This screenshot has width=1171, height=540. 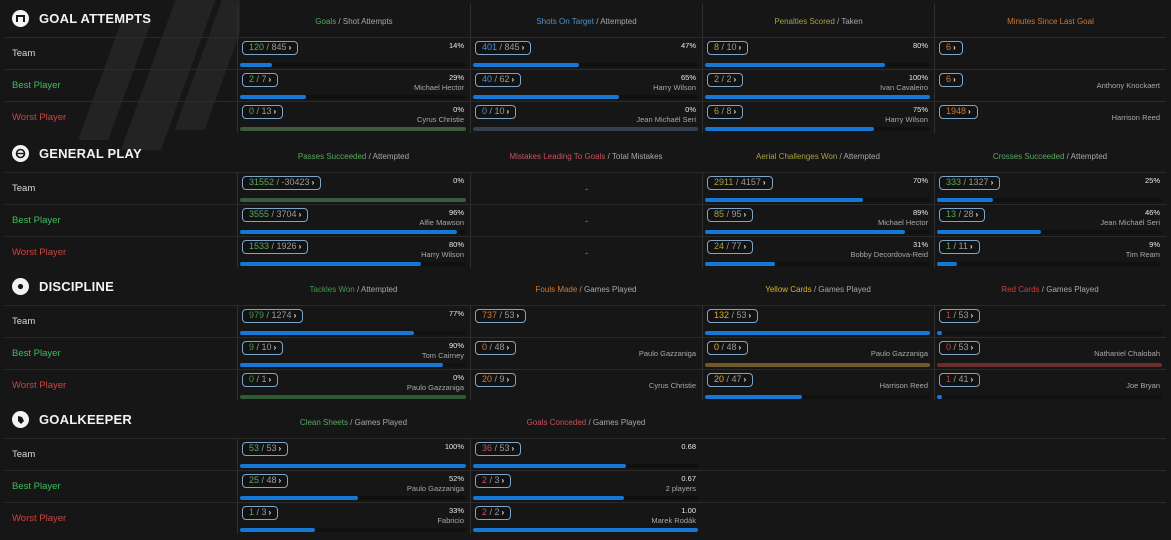 I want to click on stat-numerator: 1, so click(x=252, y=512).